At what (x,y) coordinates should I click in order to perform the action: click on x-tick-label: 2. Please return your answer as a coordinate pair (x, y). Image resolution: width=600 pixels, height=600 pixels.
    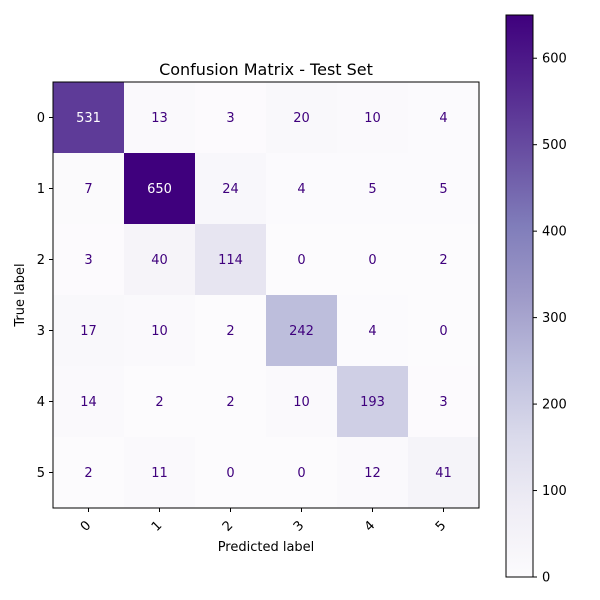
    Looking at the image, I should click on (228, 526).